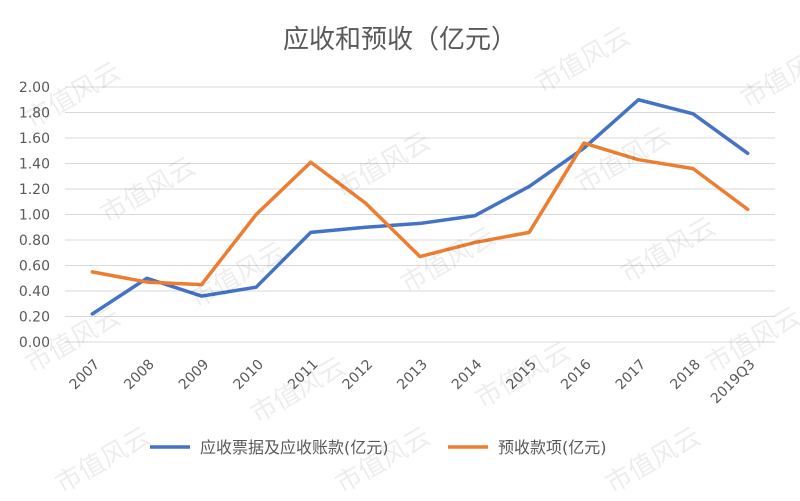 Image resolution: width=800 pixels, height=501 pixels. I want to click on y-tick-label: 0.40, so click(34, 292).